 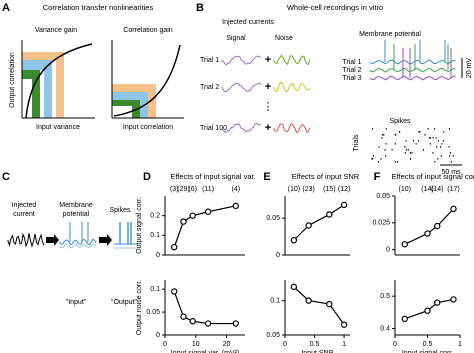 I want to click on chart-title: Effects of input SNR, so click(x=326, y=176).